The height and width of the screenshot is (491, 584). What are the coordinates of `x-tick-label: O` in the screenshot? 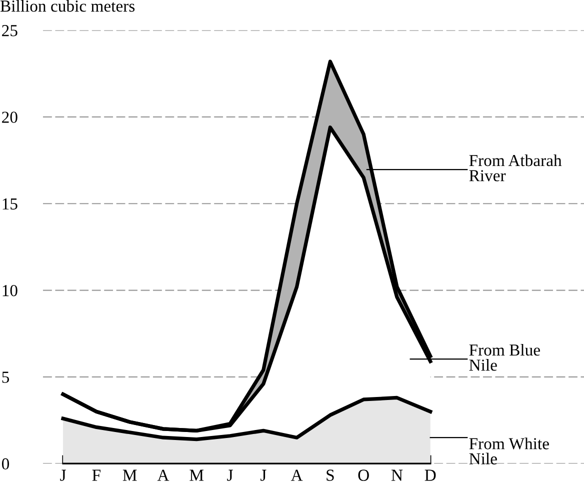 It's located at (363, 475).